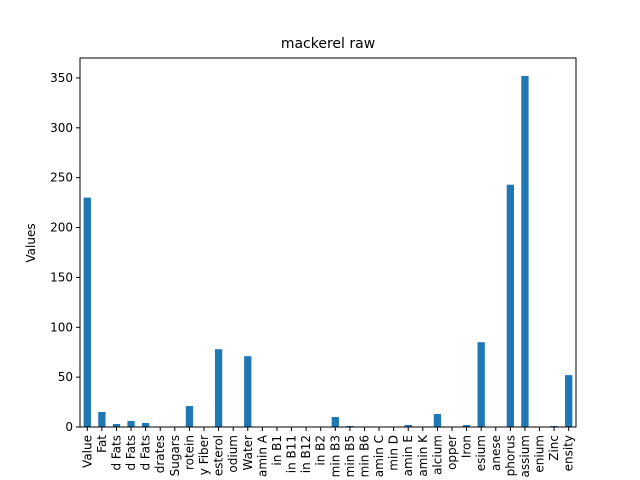  Describe the element at coordinates (61, 277) in the screenshot. I see `y-tick-label: 150` at that location.